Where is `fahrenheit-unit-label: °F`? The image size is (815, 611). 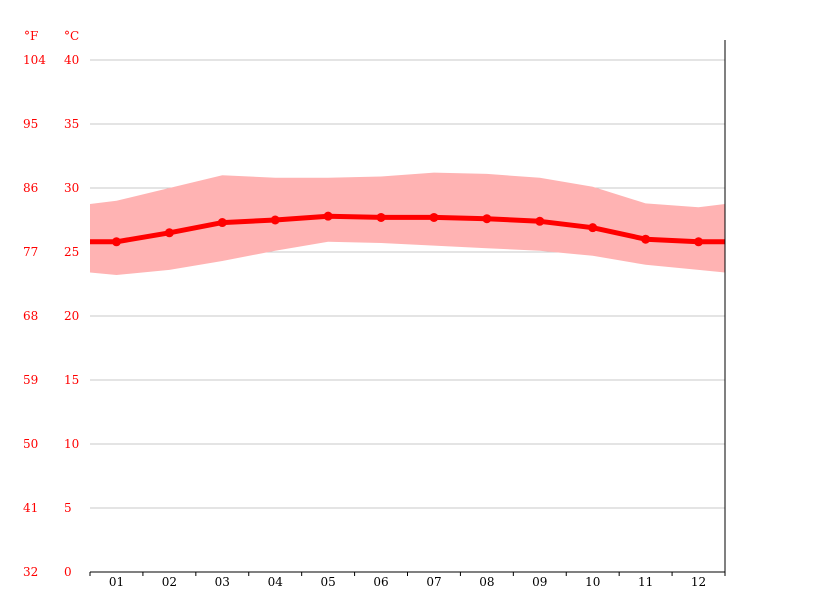 fahrenheit-unit-label: °F is located at coordinates (31, 36).